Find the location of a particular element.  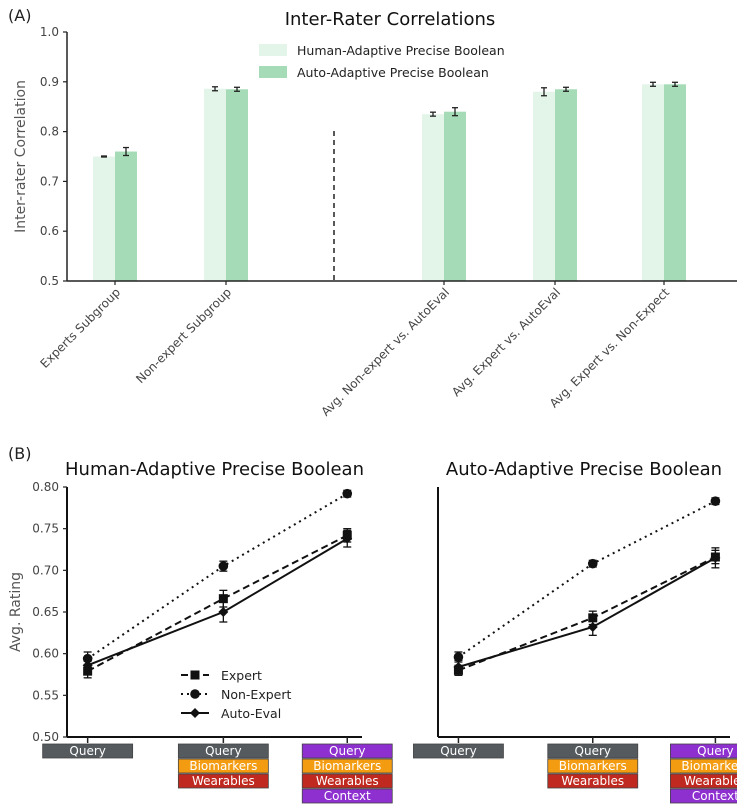

series-expert is located at coordinates (217, 603).